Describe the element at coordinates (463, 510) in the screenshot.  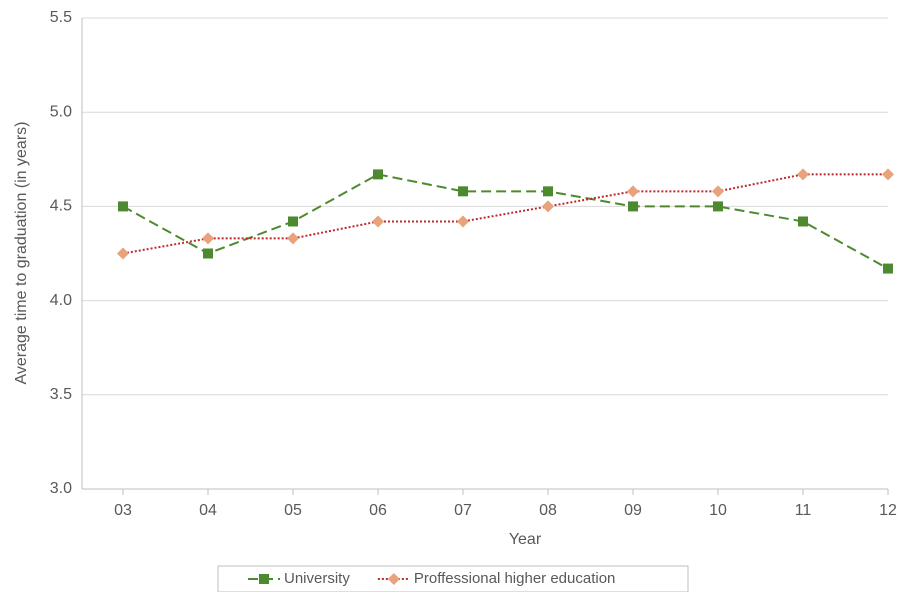
I see `x-tick-label: 07` at that location.